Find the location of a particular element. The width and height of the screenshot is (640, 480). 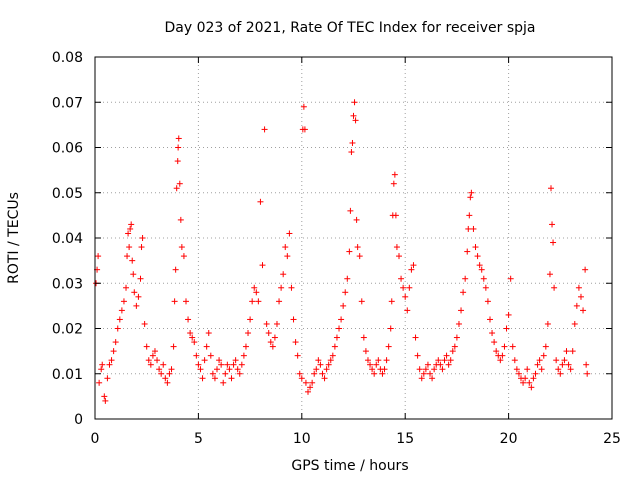

x-tick-label: 0 is located at coordinates (95, 439).